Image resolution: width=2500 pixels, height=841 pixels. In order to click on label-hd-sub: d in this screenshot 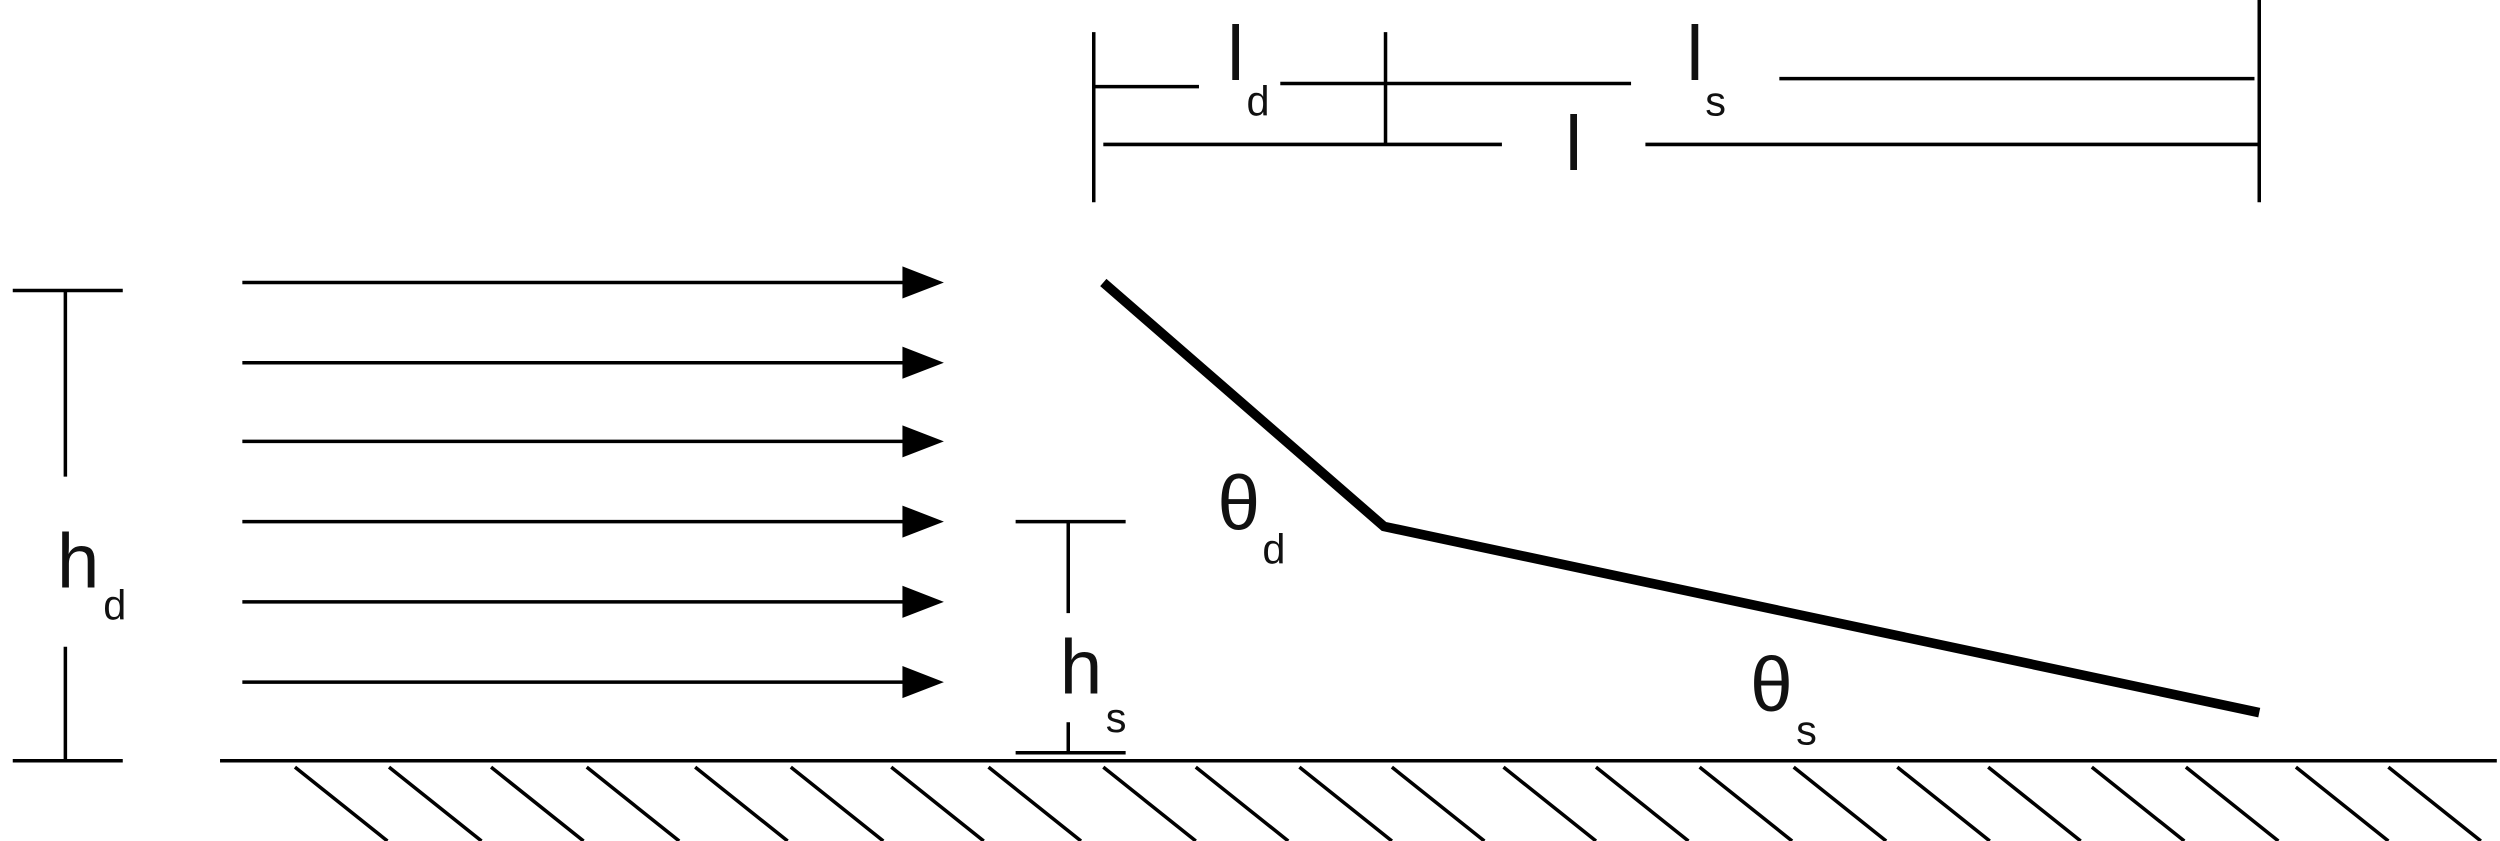, I will do `click(114, 604)`.